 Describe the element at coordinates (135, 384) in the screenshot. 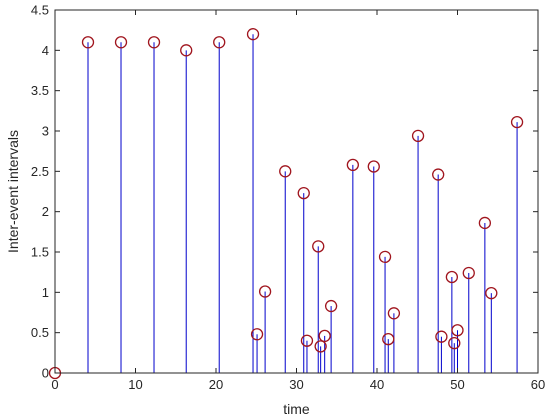

I see `x-tick-label: 10` at that location.